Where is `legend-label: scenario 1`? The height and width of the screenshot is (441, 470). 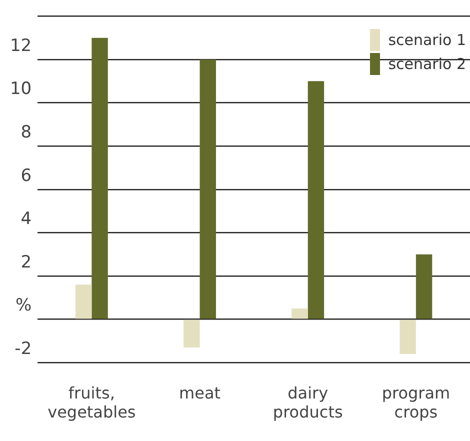 legend-label: scenario 1 is located at coordinates (427, 40).